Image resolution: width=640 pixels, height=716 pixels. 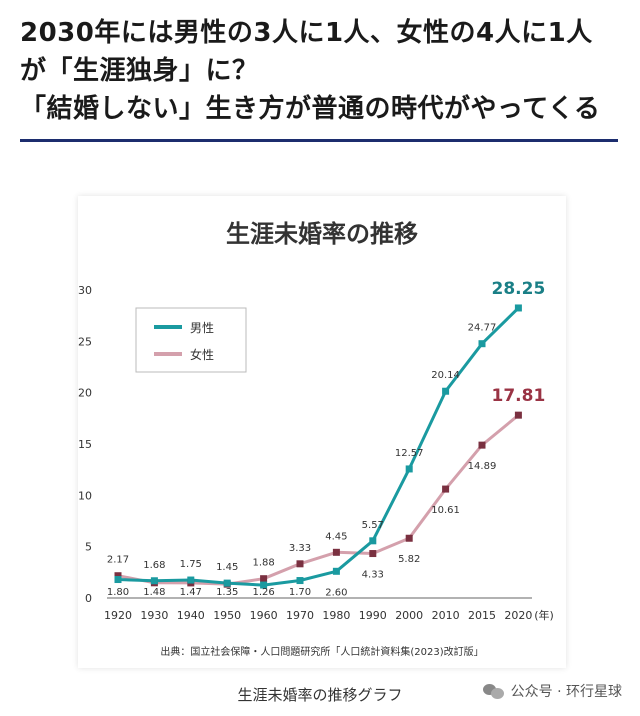 I want to click on wechat-icon, so click(x=493, y=691).